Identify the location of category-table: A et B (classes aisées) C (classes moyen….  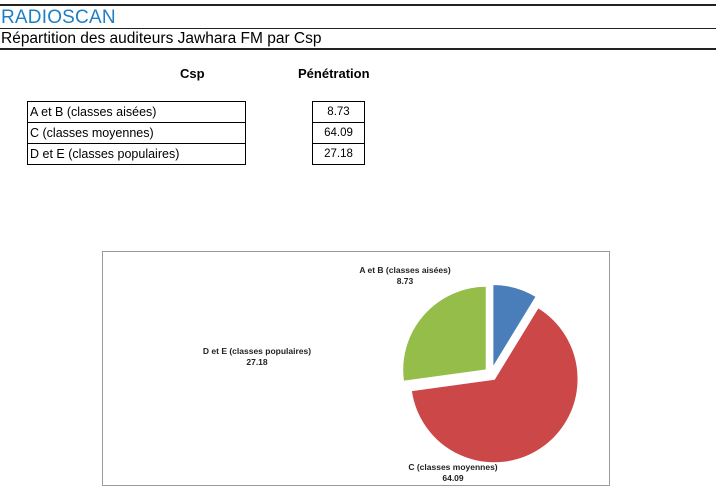
(136, 133).